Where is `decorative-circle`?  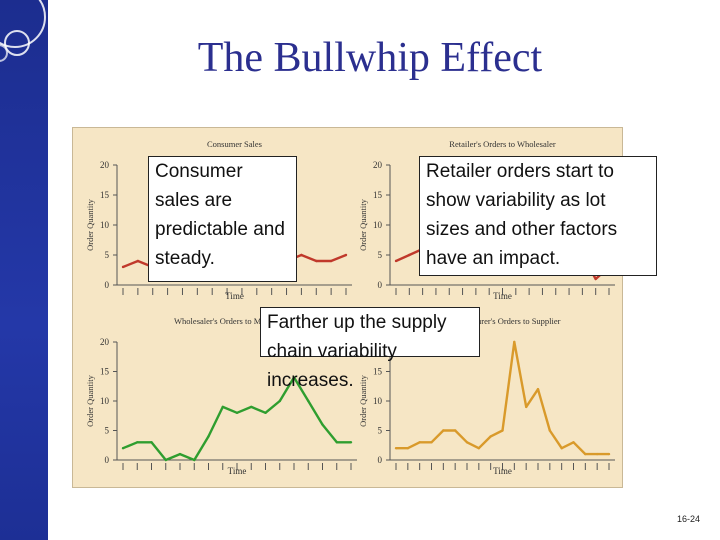
decorative-circle is located at coordinates (17, 43).